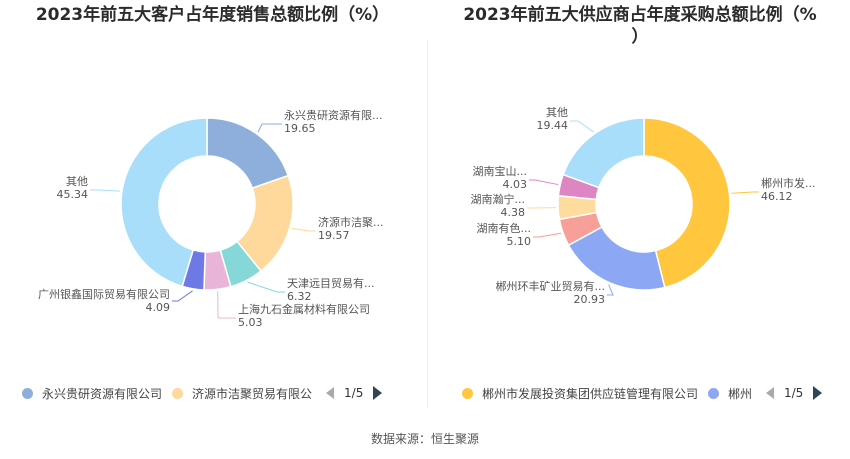 The image size is (850, 459). What do you see at coordinates (515, 184) in the screenshot?
I see `slice-value: 4.03` at bounding box center [515, 184].